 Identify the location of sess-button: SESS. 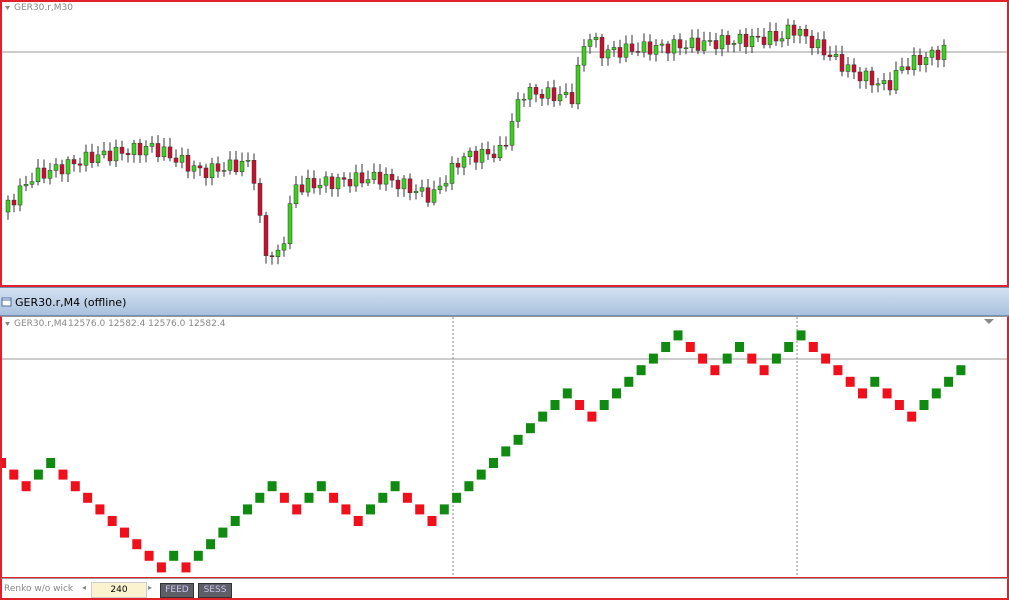
(215, 590).